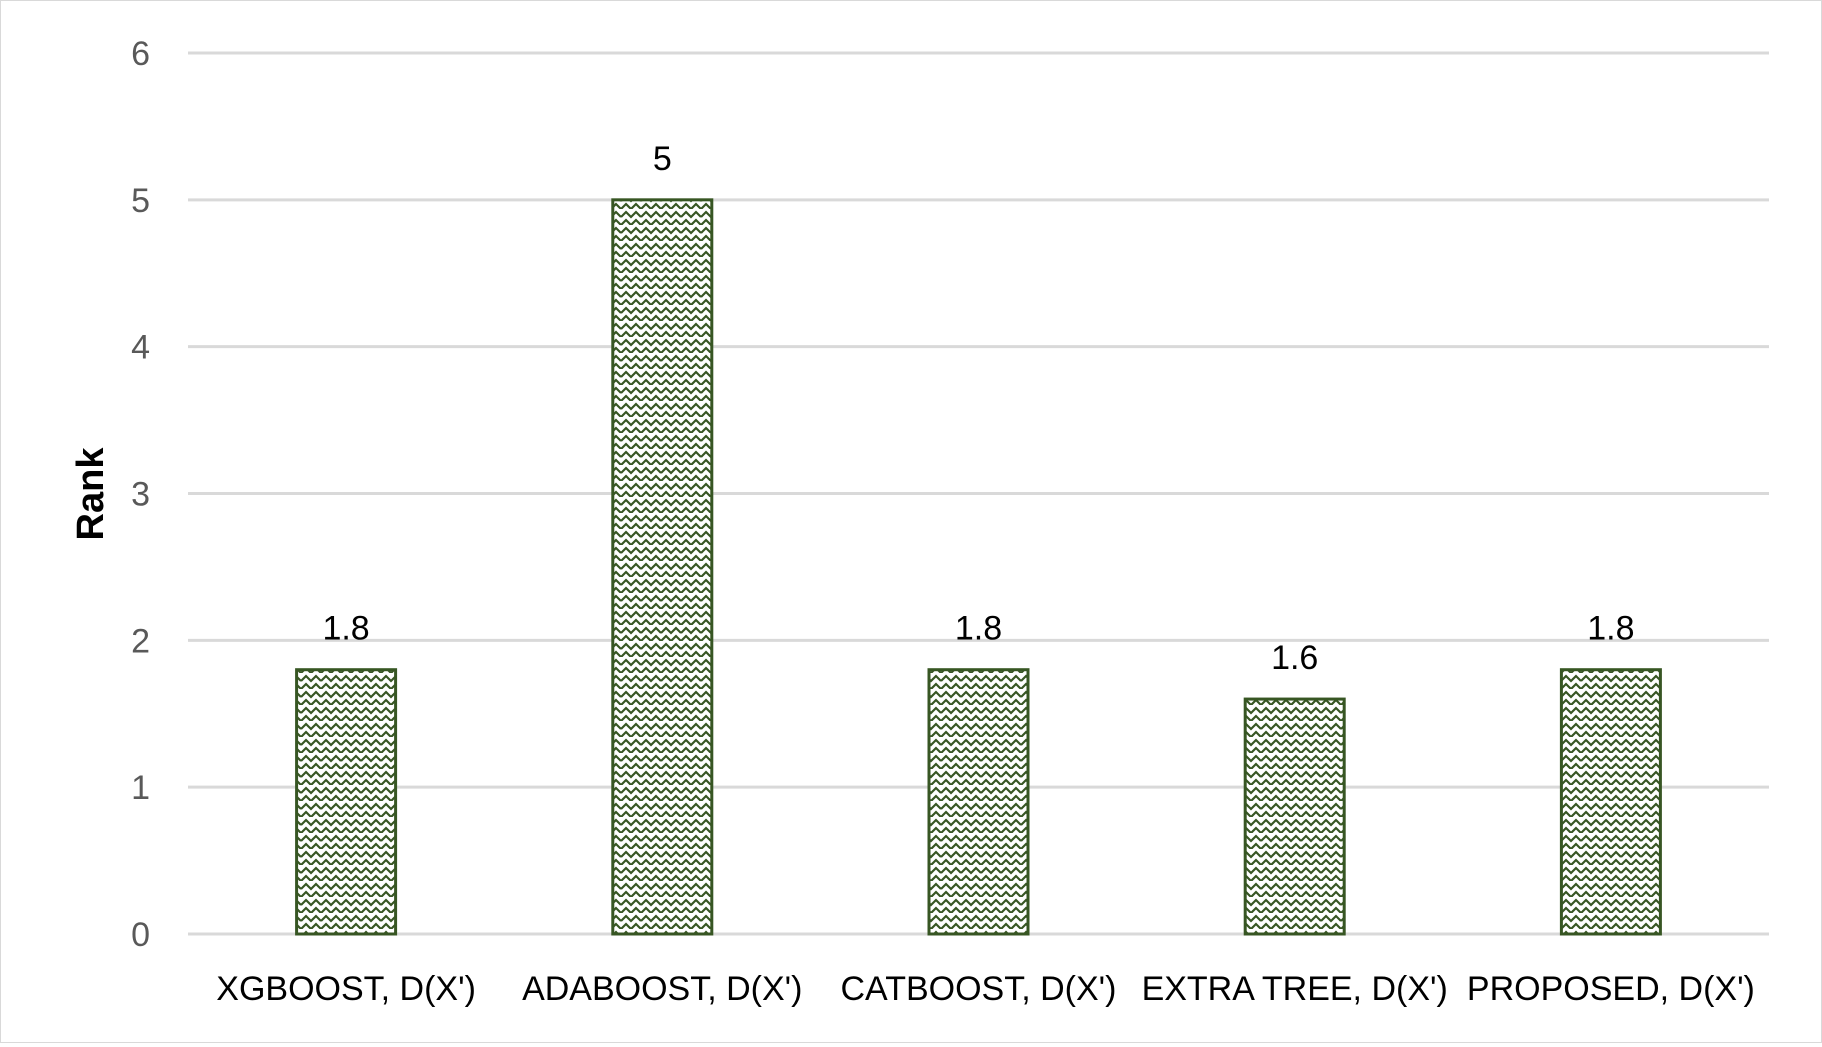 This screenshot has height=1047, width=1822. I want to click on y-axis-ticks: 0 1 2 3 4 5 6, so click(140, 494).